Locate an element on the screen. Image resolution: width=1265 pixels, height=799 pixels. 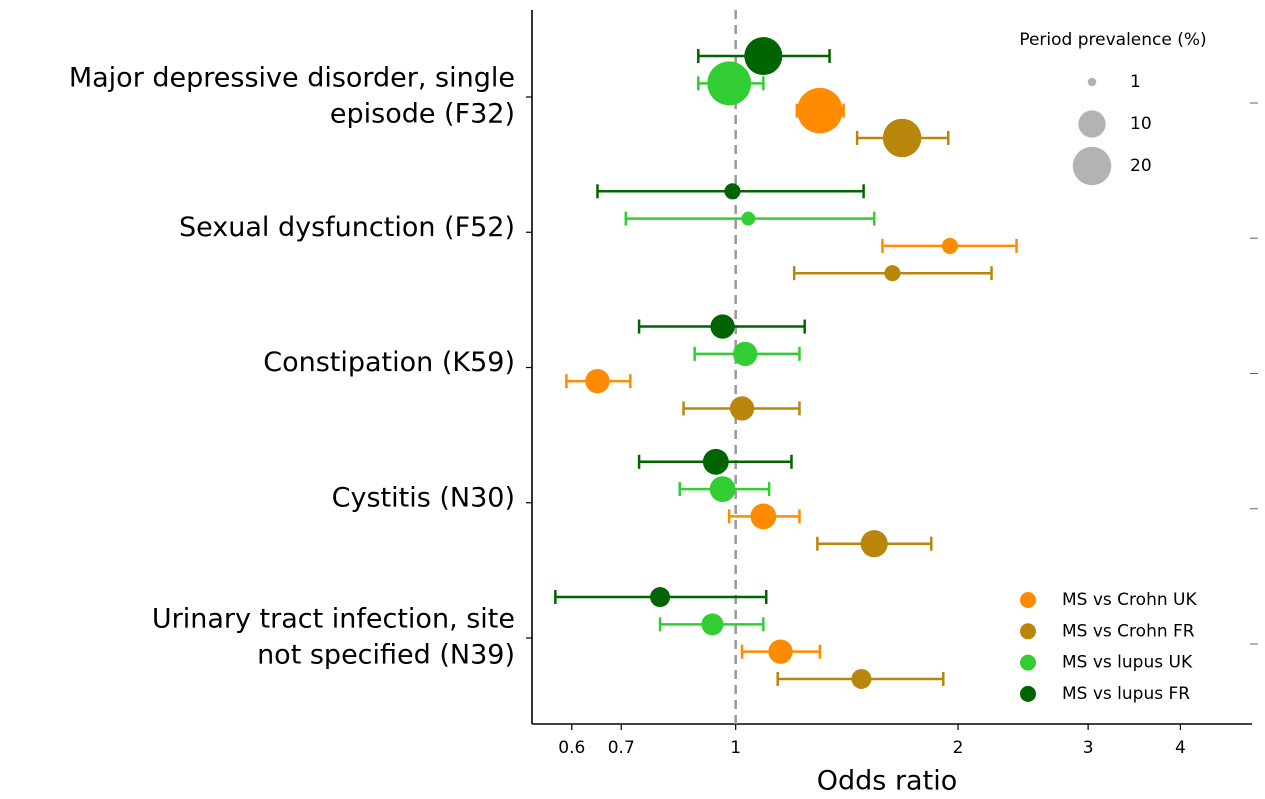
x-tick-label: 0.7 is located at coordinates (621, 748).